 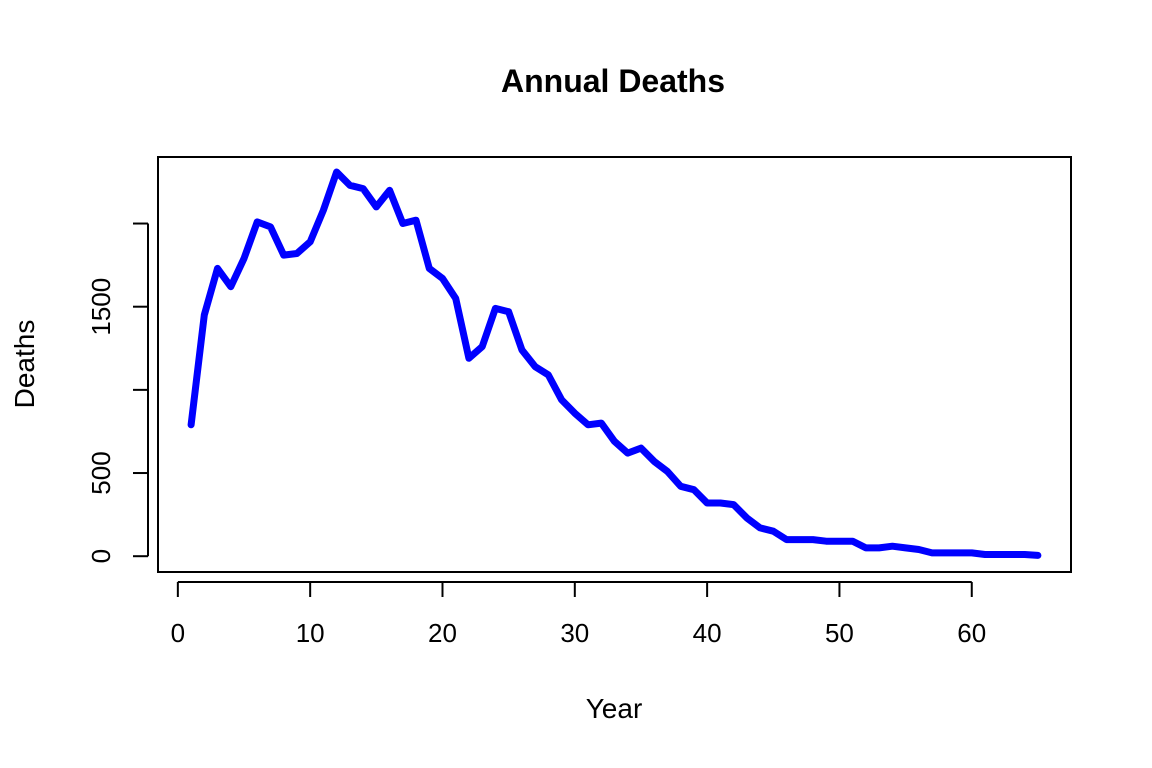 What do you see at coordinates (101, 472) in the screenshot?
I see `y-tick-label: 500` at bounding box center [101, 472].